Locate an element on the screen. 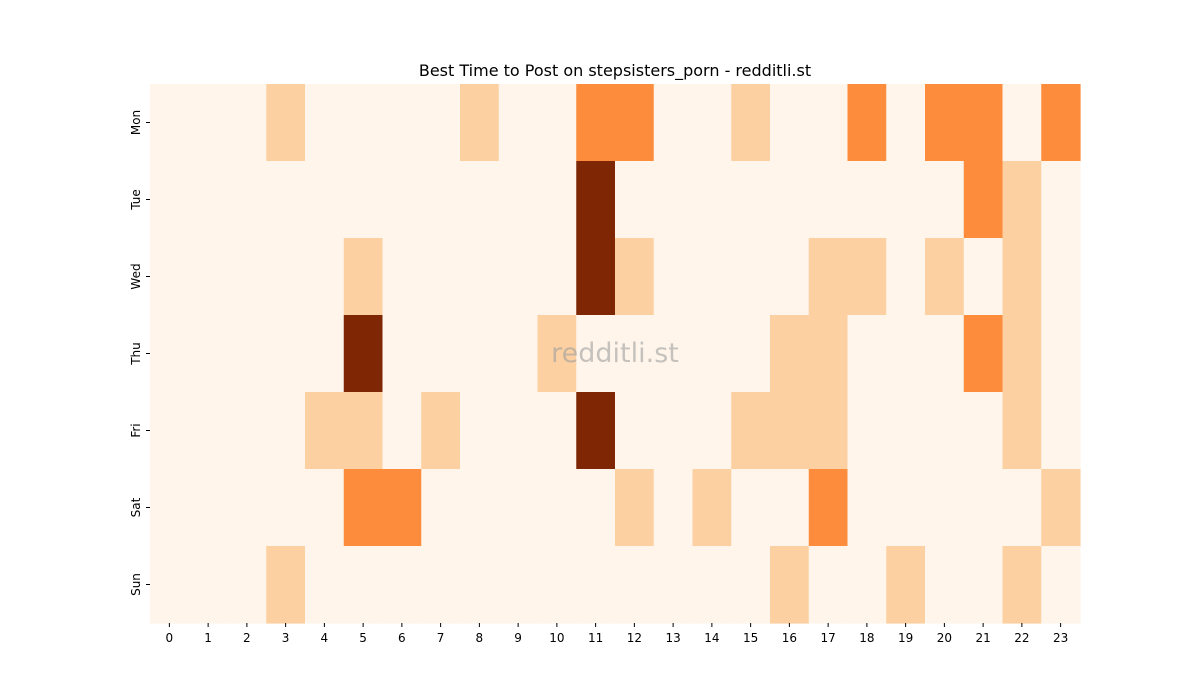  x-tick-label-2: 2 is located at coordinates (247, 638).